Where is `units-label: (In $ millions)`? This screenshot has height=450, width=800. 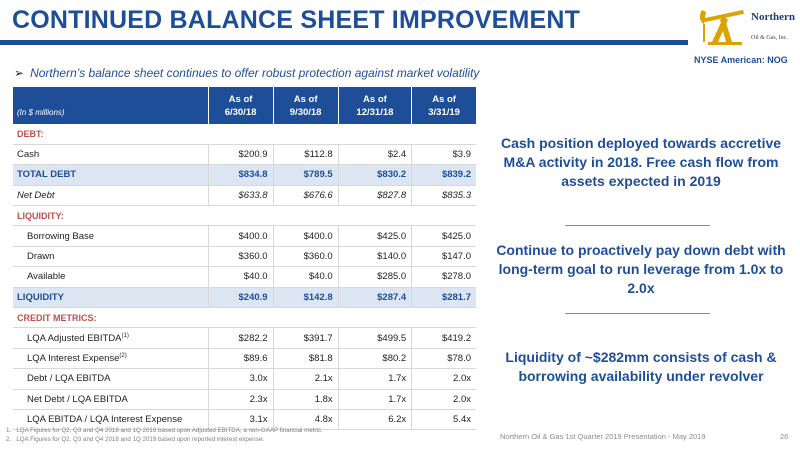
units-label: (In $ millions) is located at coordinates (111, 105).